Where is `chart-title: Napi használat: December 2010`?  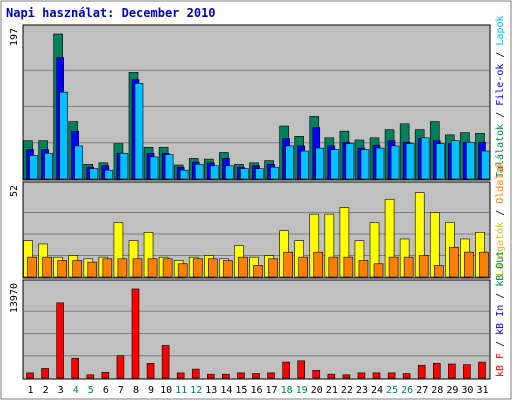 chart-title: Napi használat: December 2010 is located at coordinates (111, 13).